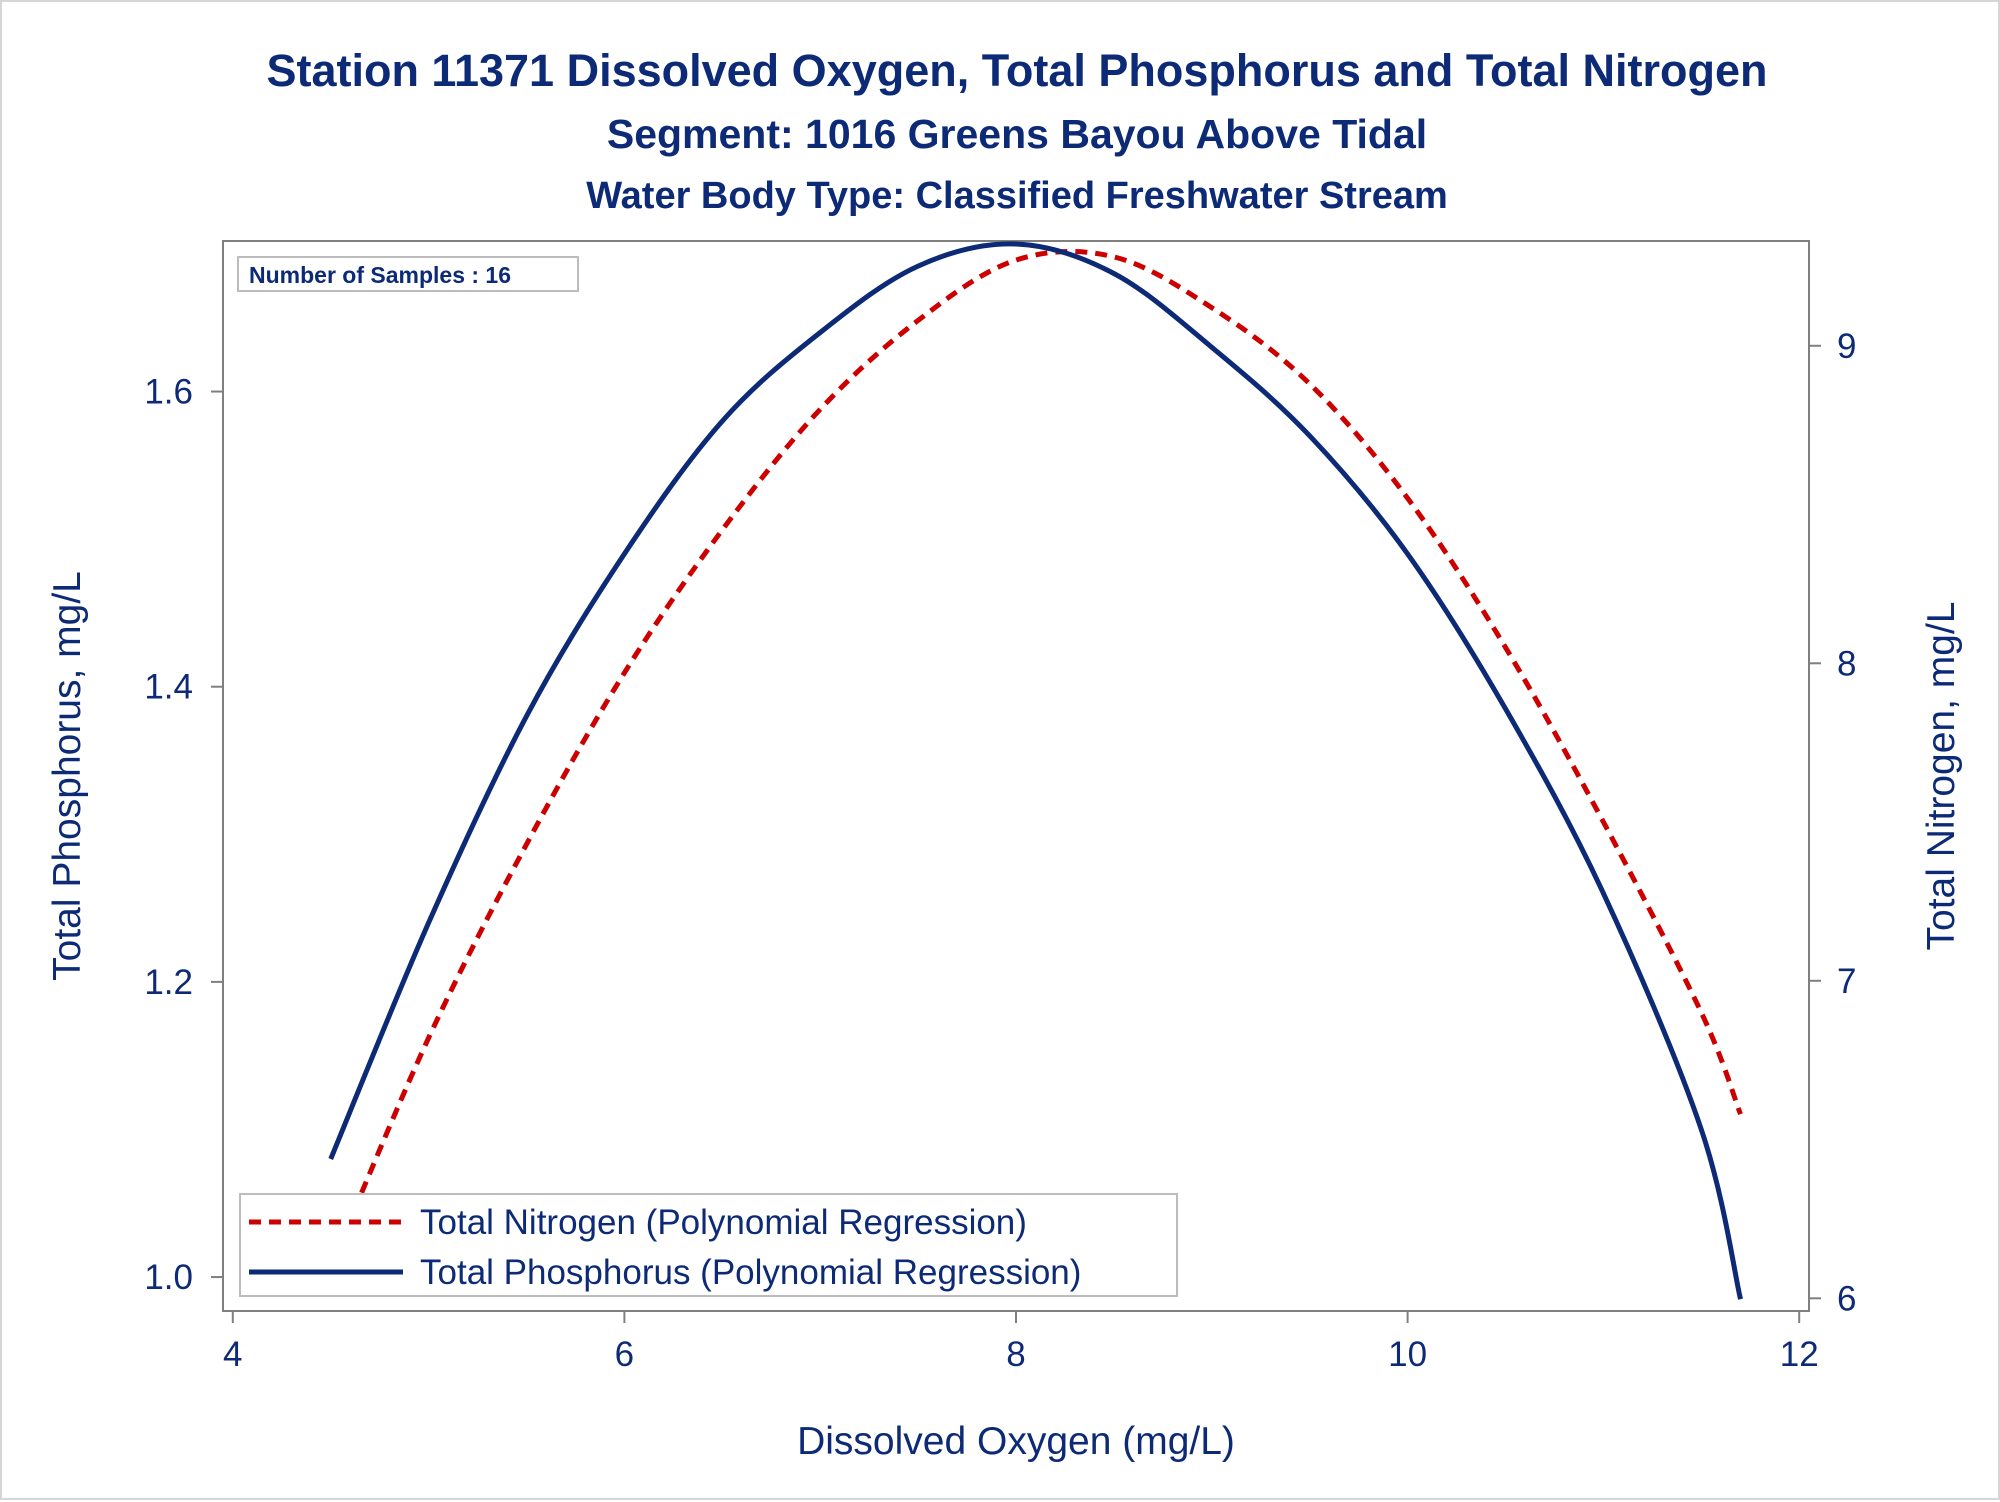  I want to click on y2-axis-label: Total Nitrogen, mg/L, so click(1941, 775).